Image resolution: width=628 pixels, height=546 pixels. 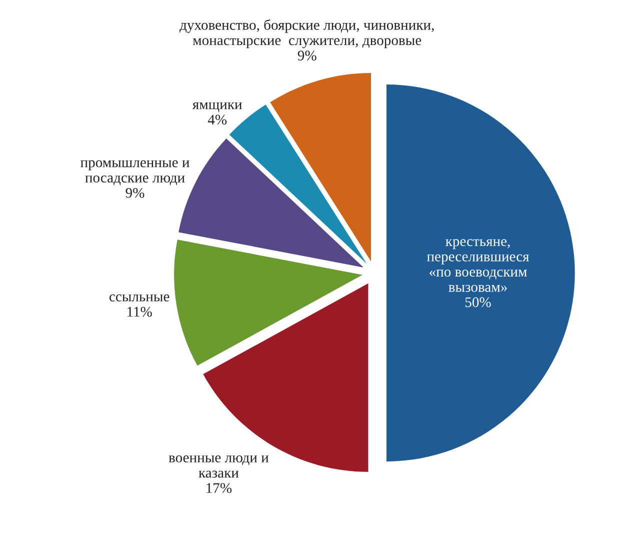 I want to click on slice-label: крестьяне, переселившиеся «по воеводским вызовам», so click(x=478, y=265).